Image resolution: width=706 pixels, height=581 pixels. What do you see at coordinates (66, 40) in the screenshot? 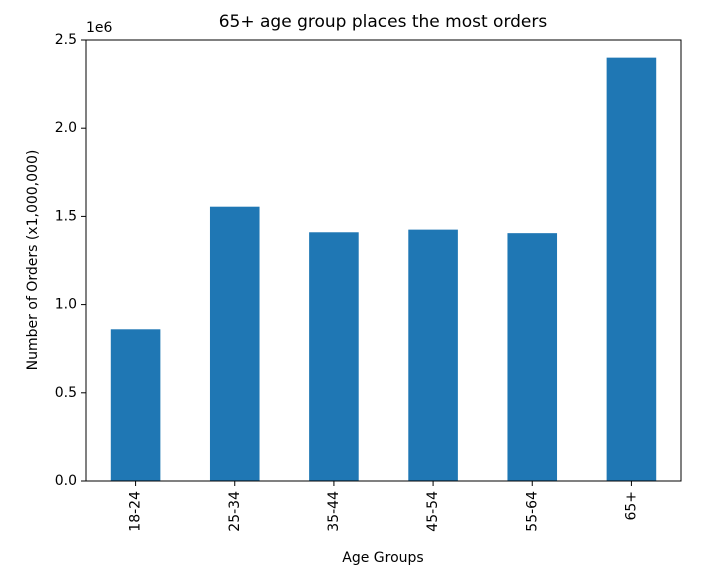
I see `y-tick-label: 2.5` at bounding box center [66, 40].